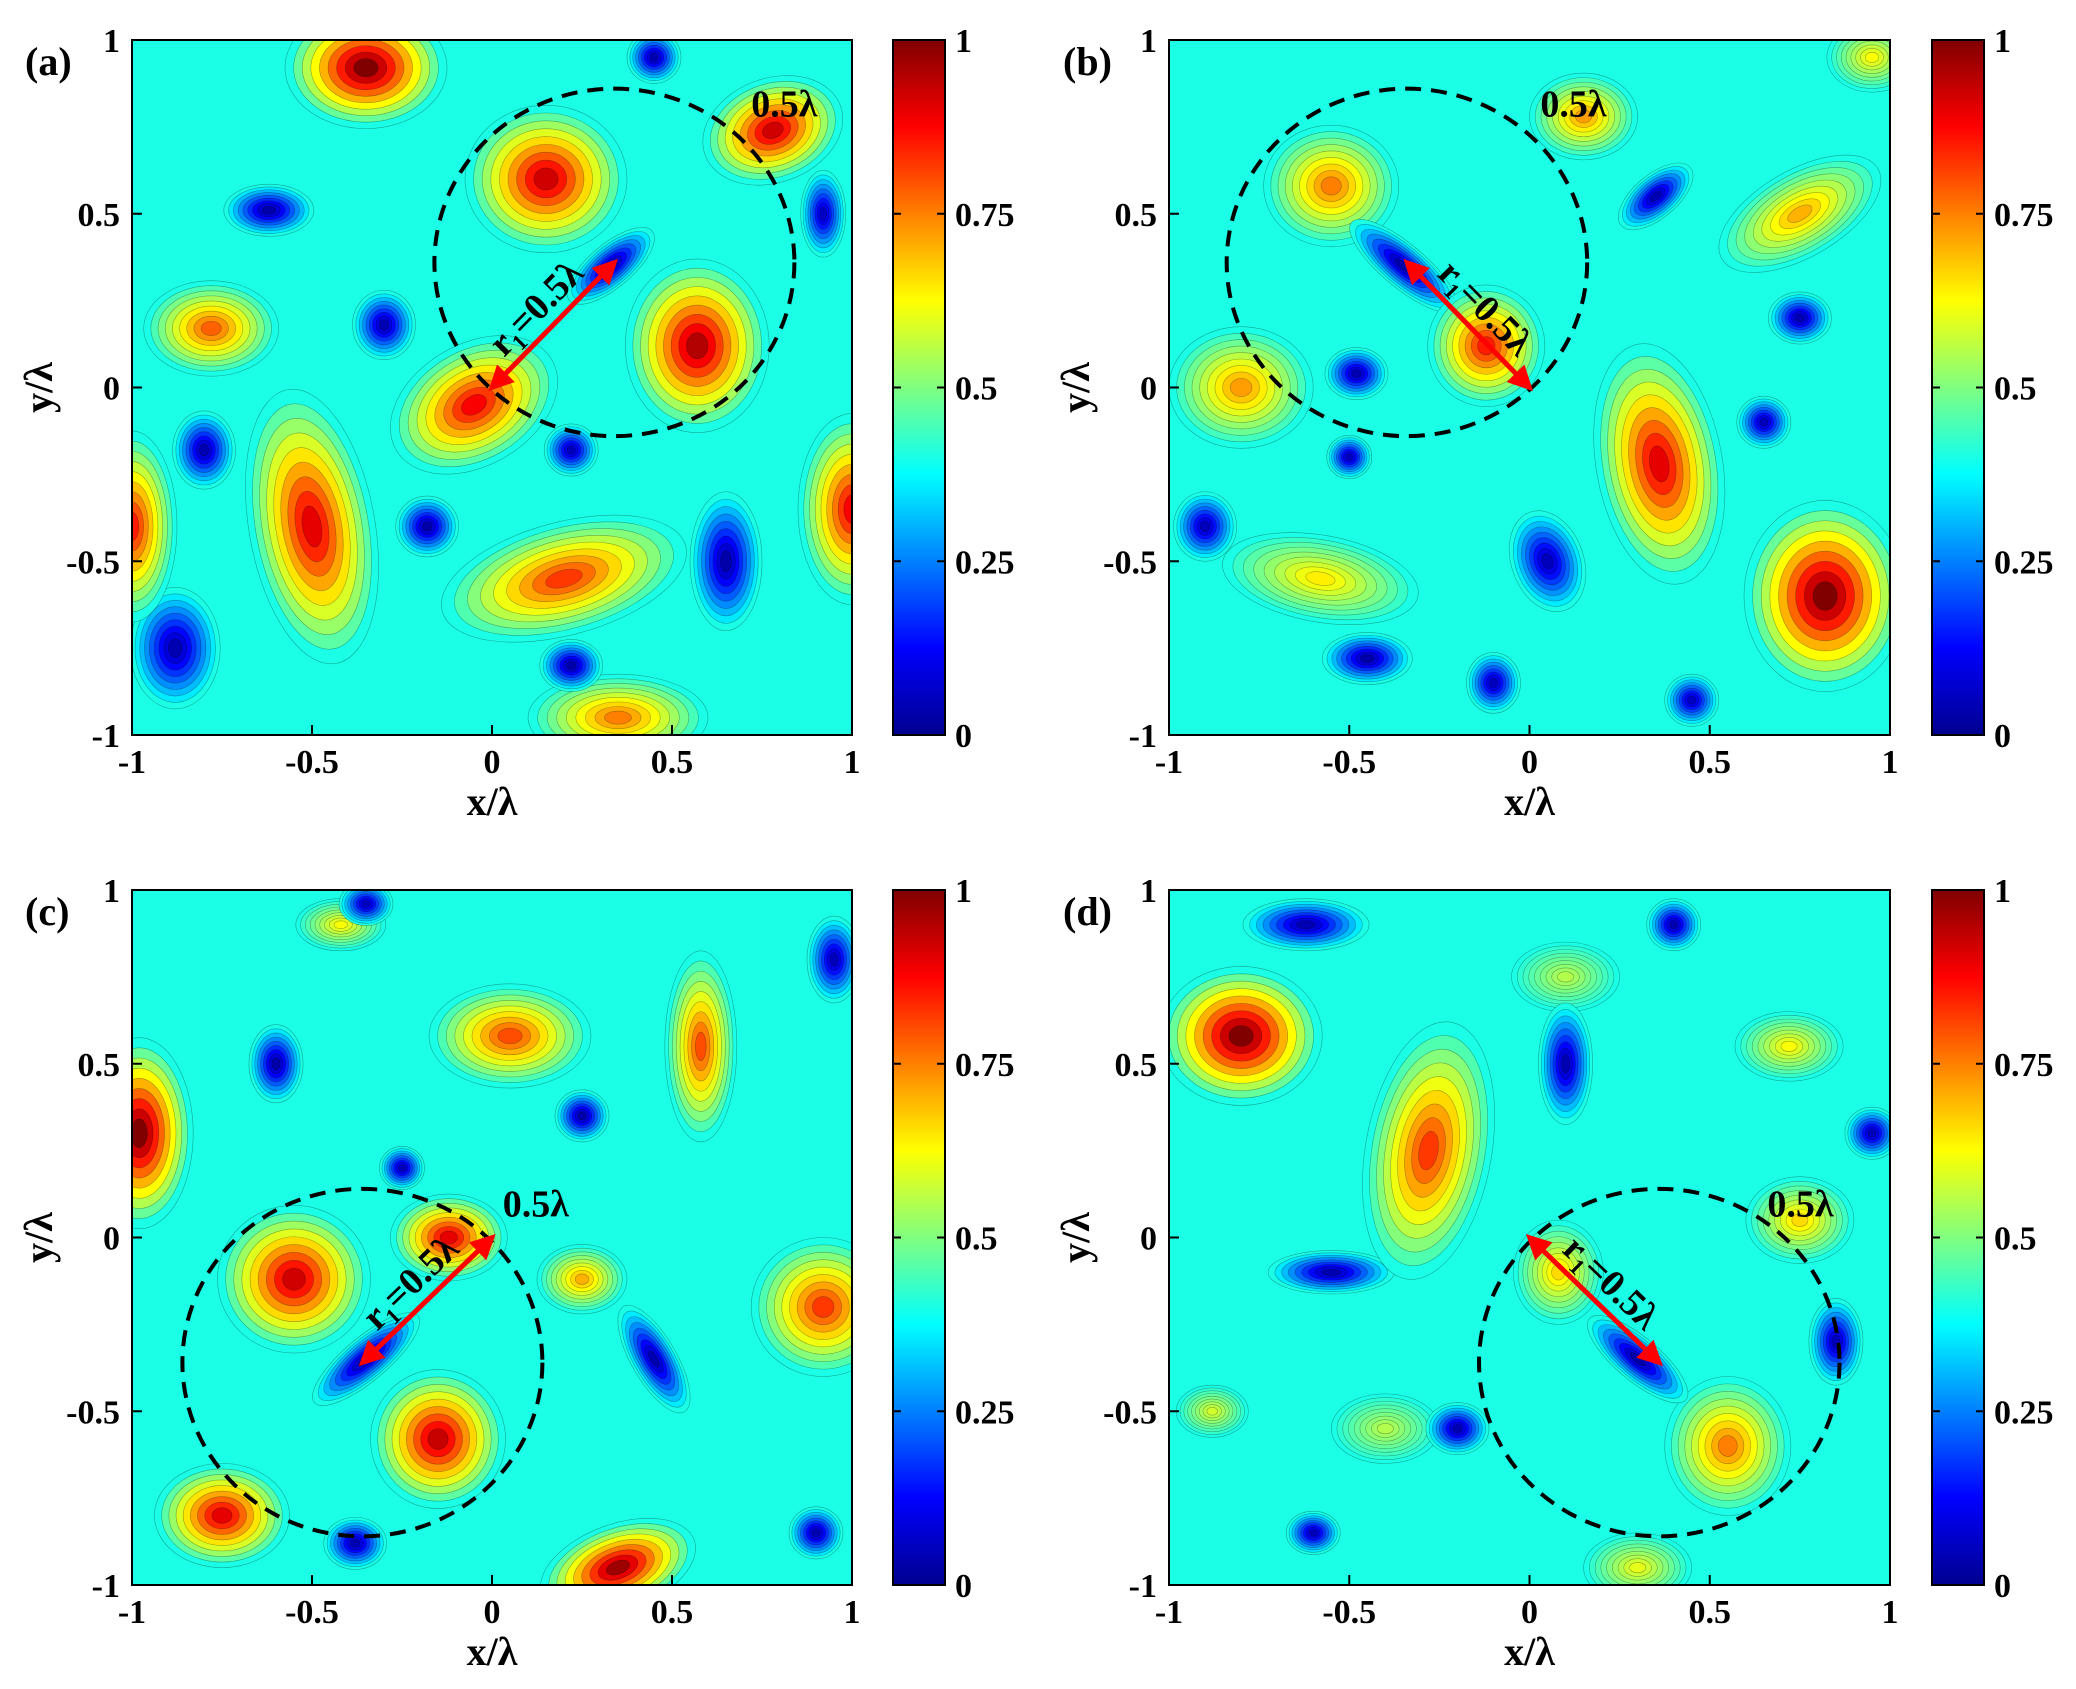 This screenshot has height=1689, width=2076. I want to click on panel-label: (c), so click(47, 911).